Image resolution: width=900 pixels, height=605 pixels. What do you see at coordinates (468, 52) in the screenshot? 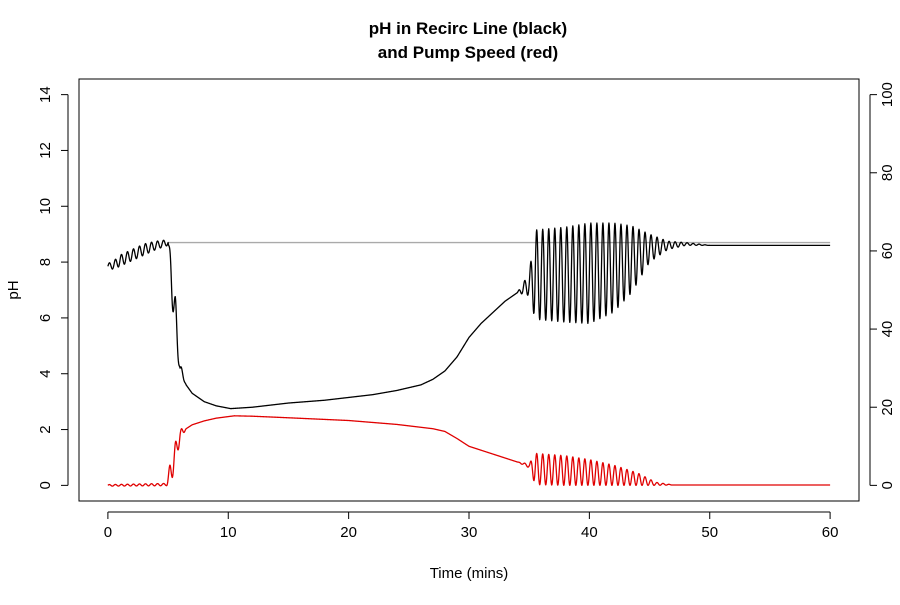
I see `chart-title-line2: and Pump Speed (red)` at bounding box center [468, 52].